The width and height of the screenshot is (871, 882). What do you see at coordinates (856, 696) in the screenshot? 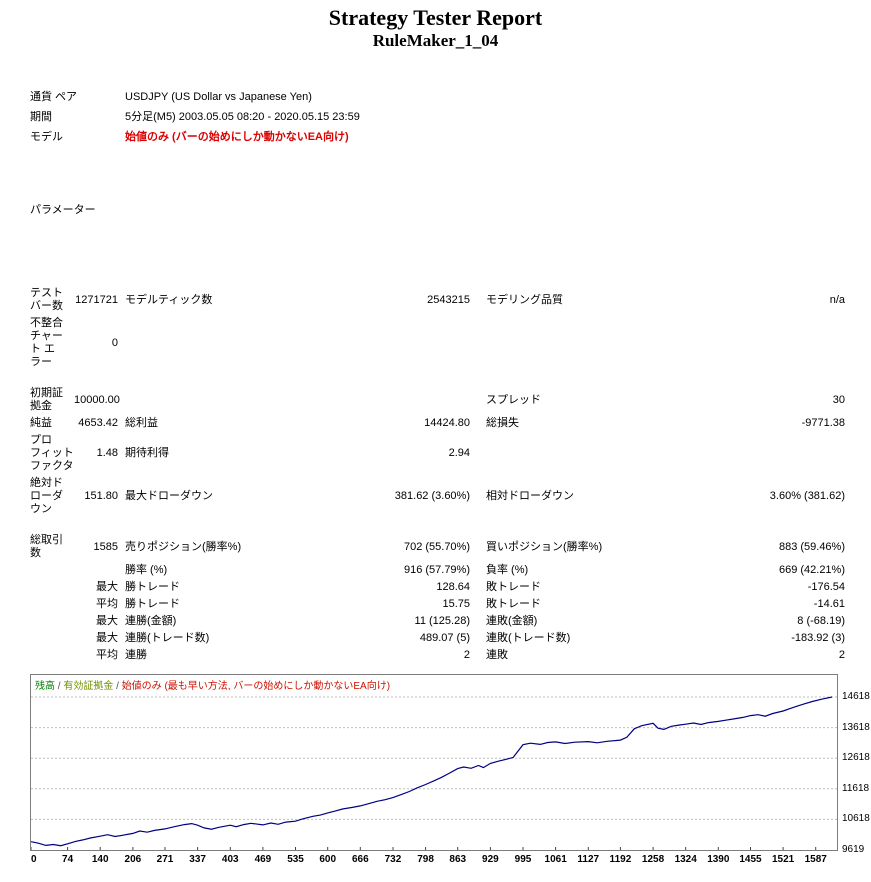
I see `y-axis-label: 14618` at bounding box center [856, 696].